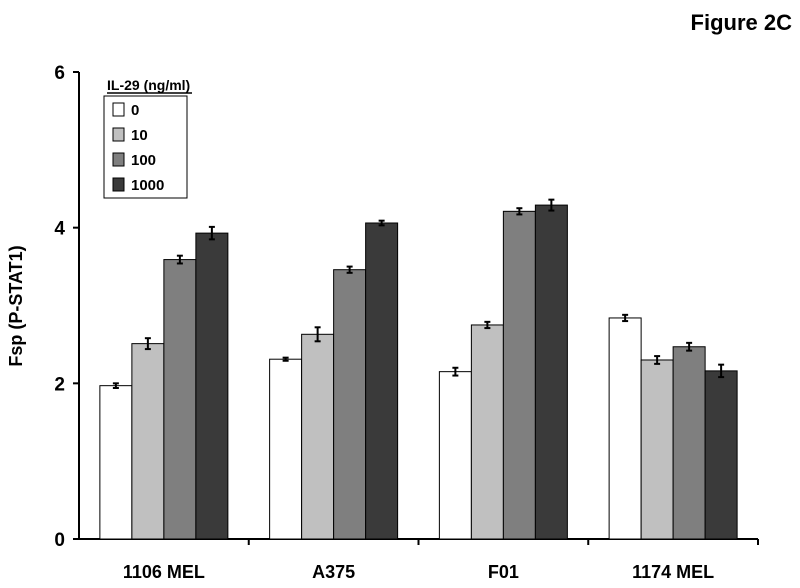  I want to click on x-tick-label: 1174 MEL, so click(673, 572).